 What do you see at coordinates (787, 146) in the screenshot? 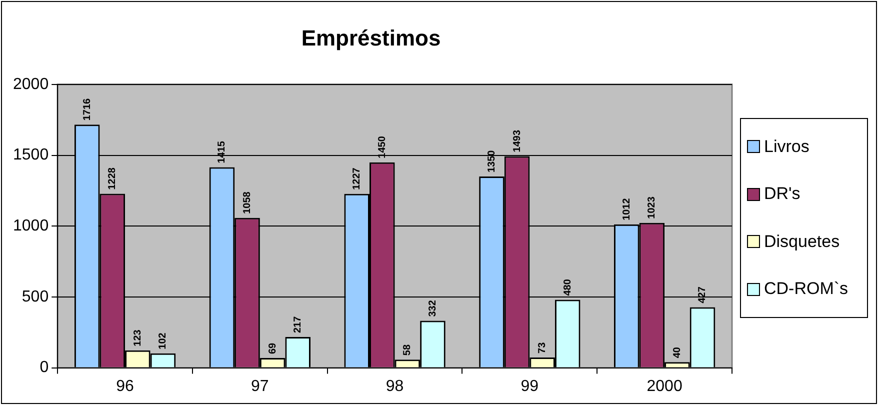
I see `legend-label: Livros` at bounding box center [787, 146].